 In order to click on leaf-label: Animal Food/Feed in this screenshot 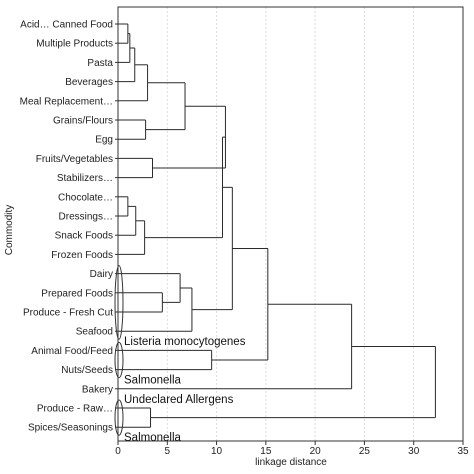, I will do `click(72, 351)`.